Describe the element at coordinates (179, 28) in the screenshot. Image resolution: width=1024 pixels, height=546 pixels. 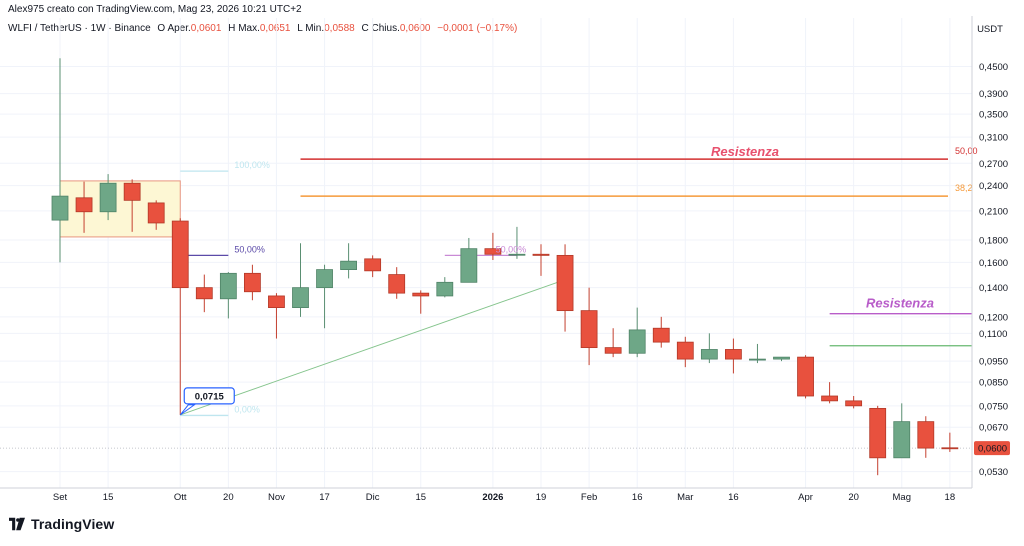
I see `open-key: Aper.` at that location.